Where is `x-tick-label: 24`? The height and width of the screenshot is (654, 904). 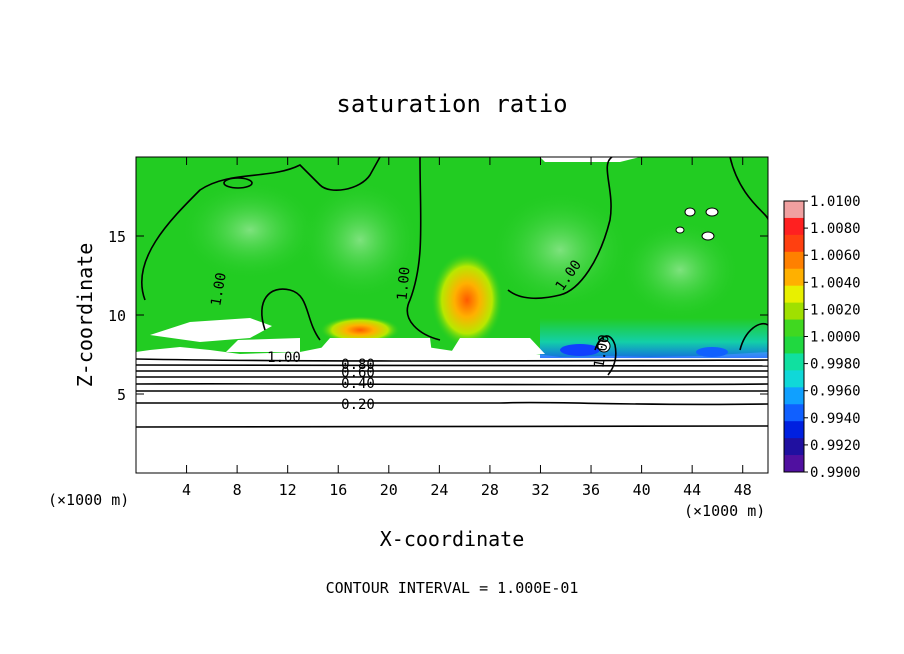 x-tick-label: 24 is located at coordinates (439, 490).